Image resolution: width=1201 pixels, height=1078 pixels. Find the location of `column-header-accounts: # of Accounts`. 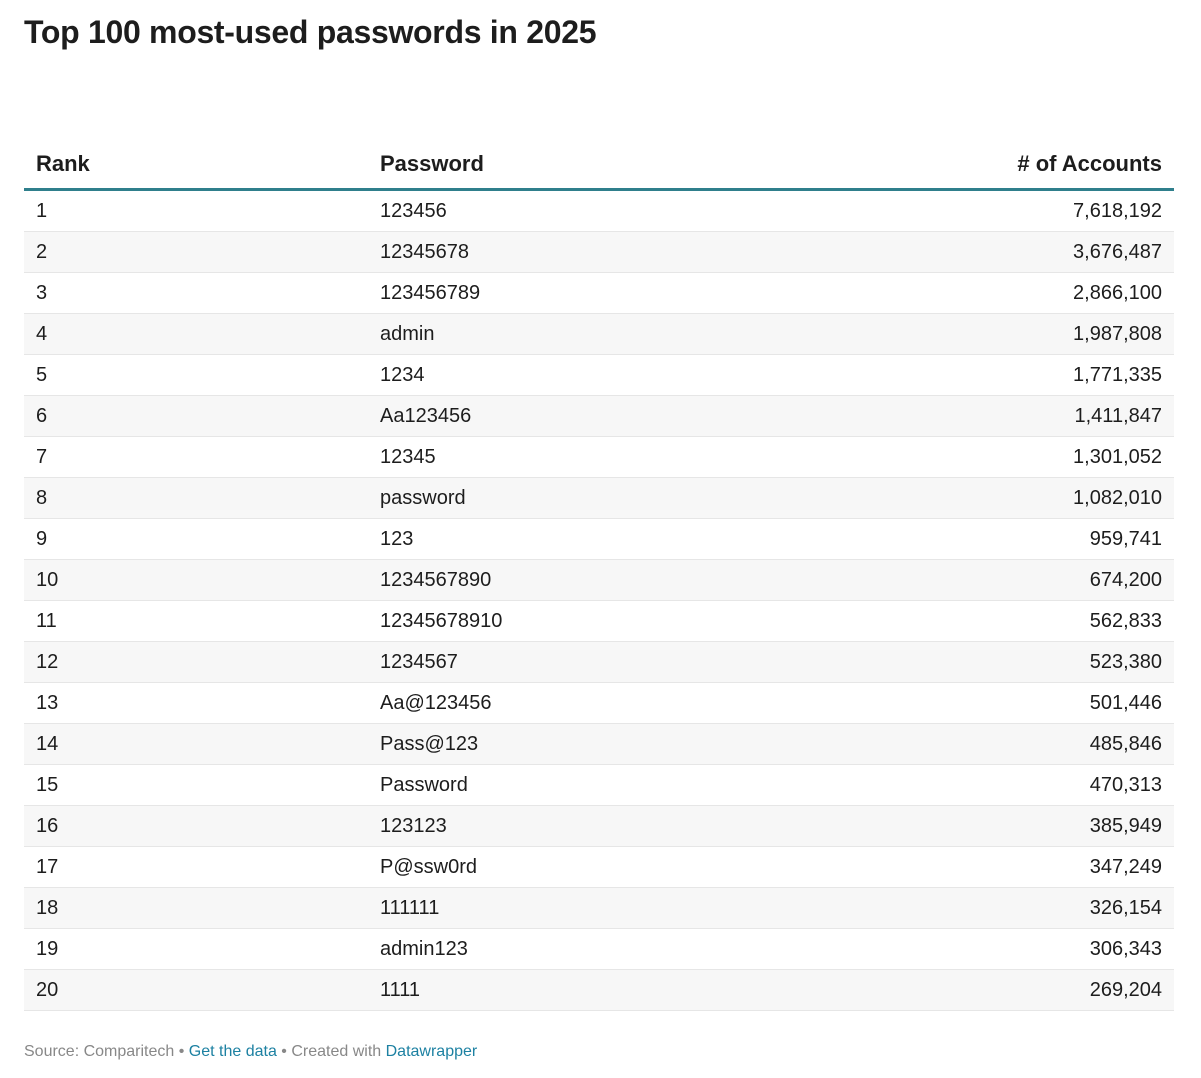

column-header-accounts: # of Accounts is located at coordinates (958, 165).